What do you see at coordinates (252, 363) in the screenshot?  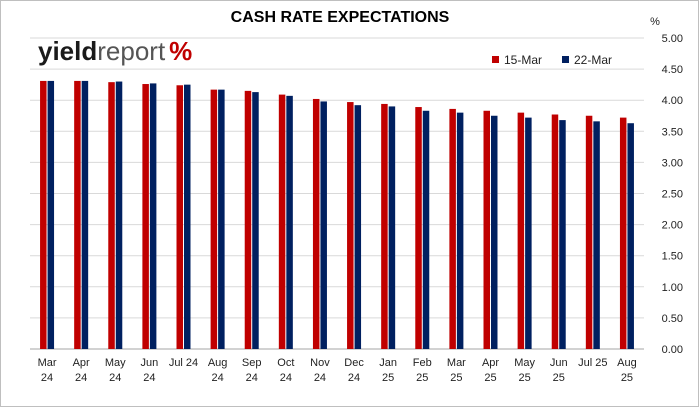 I see `x-tick-label: Sep` at bounding box center [252, 363].